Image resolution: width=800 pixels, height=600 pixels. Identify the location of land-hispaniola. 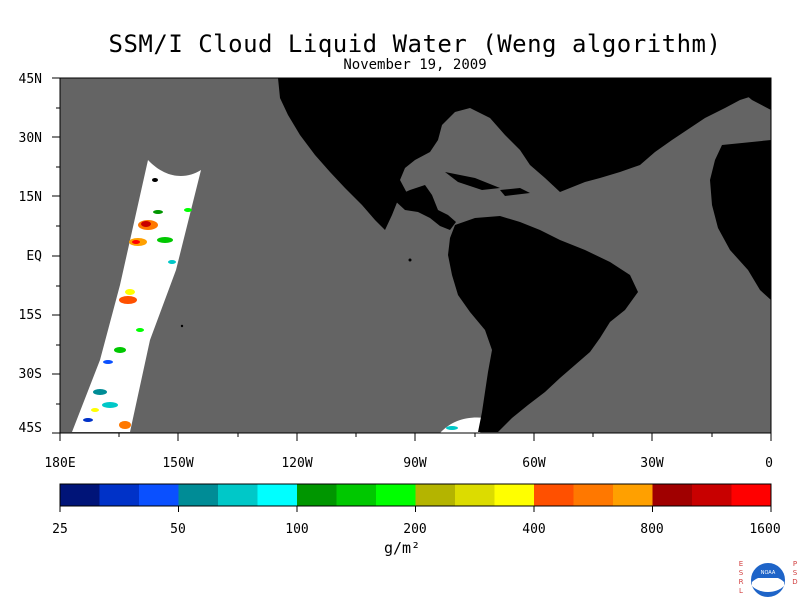
(515, 192).